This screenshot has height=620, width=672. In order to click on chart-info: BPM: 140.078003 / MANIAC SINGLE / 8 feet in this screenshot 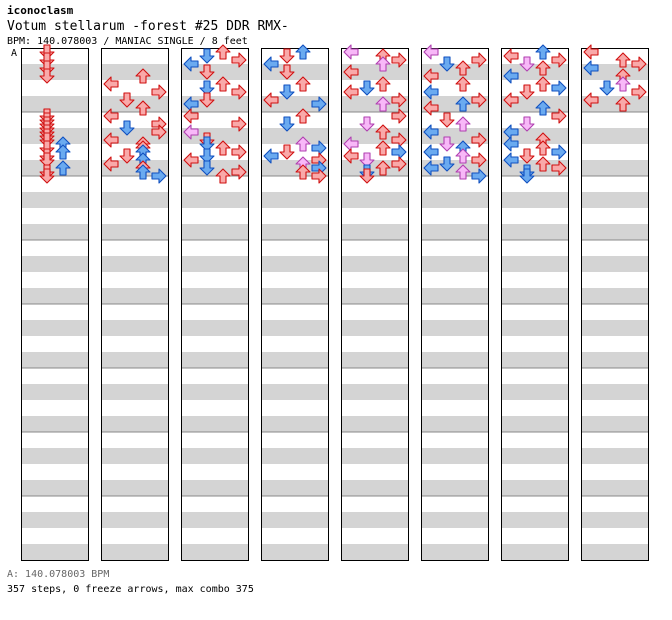, I will do `click(127, 41)`.